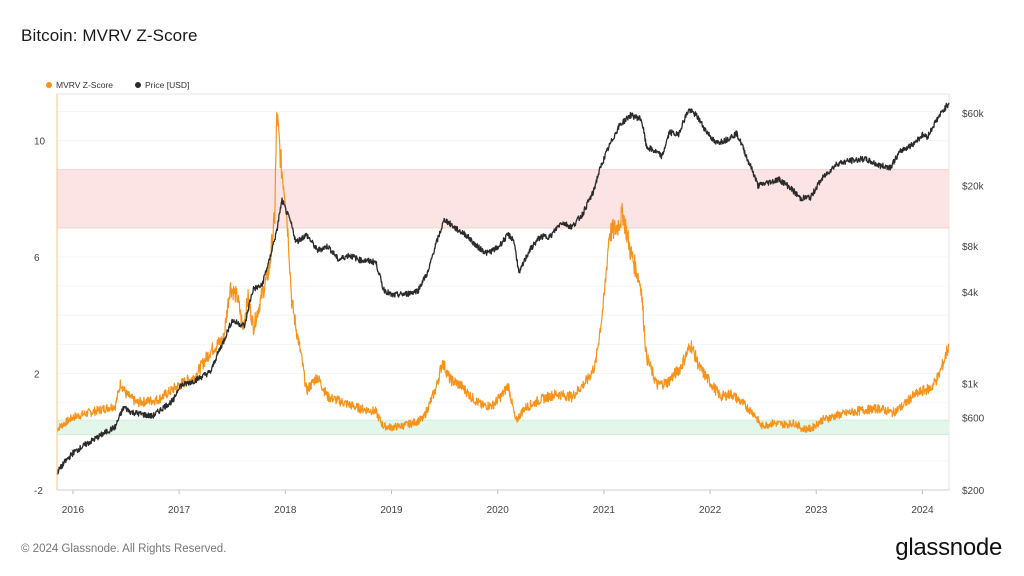 Image resolution: width=1024 pixels, height=576 pixels. I want to click on legend-item-mvrv: MVRV Z-Score, so click(79, 85).